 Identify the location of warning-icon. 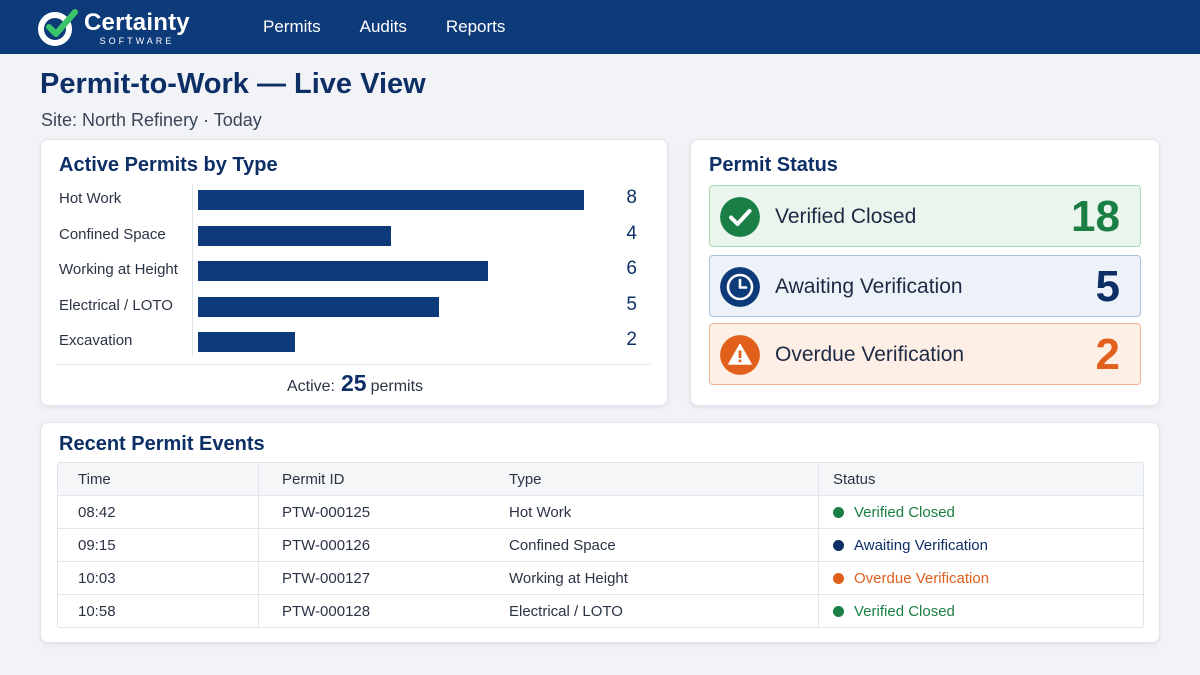
(740, 355).